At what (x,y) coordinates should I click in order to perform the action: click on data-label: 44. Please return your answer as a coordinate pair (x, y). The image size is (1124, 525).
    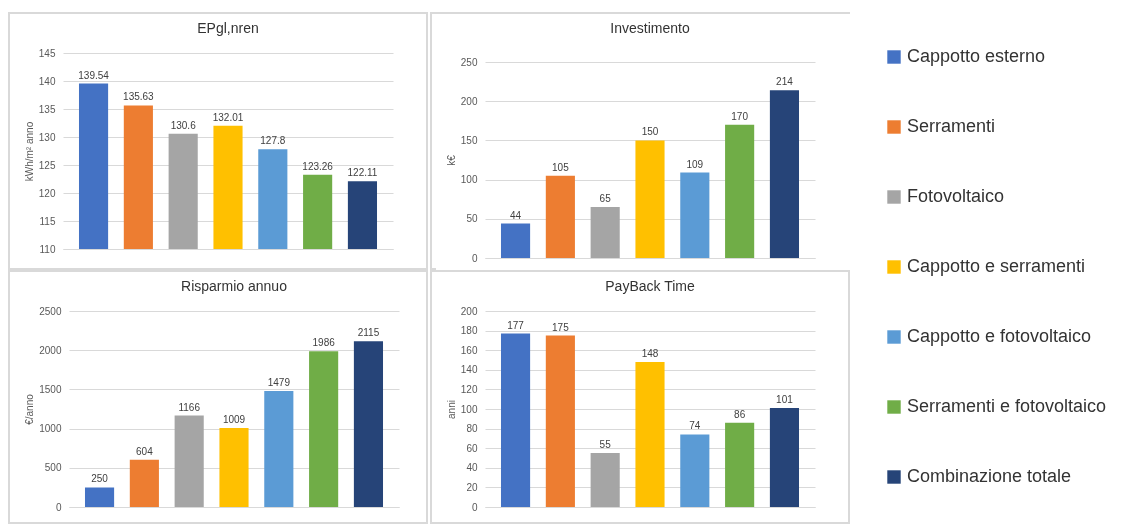
    Looking at the image, I should click on (515, 215).